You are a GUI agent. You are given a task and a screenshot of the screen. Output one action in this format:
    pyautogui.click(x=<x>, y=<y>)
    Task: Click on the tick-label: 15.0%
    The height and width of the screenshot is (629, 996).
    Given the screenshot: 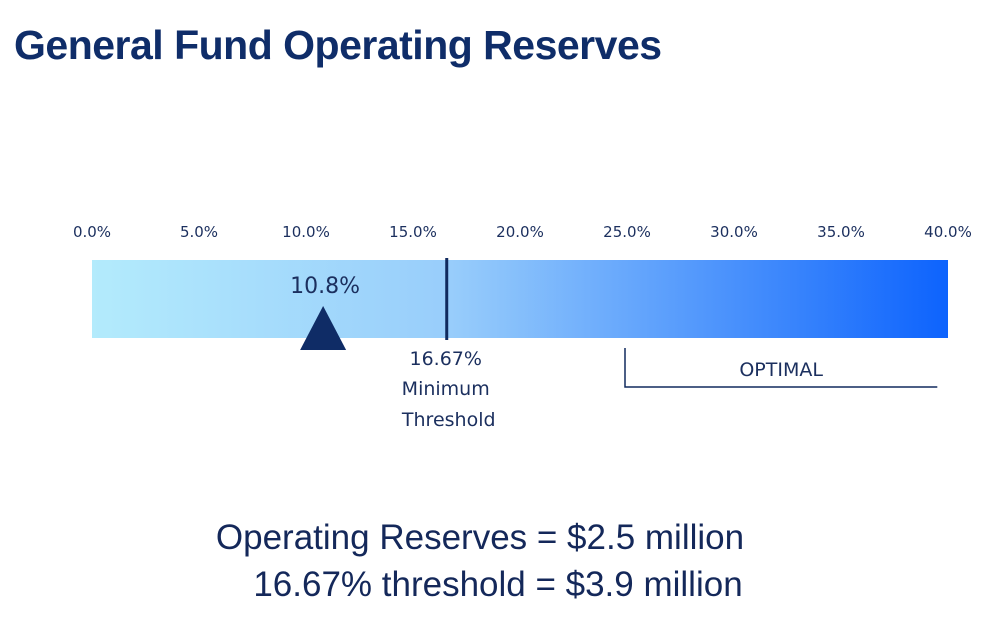 What is the action you would take?
    pyautogui.click(x=413, y=232)
    